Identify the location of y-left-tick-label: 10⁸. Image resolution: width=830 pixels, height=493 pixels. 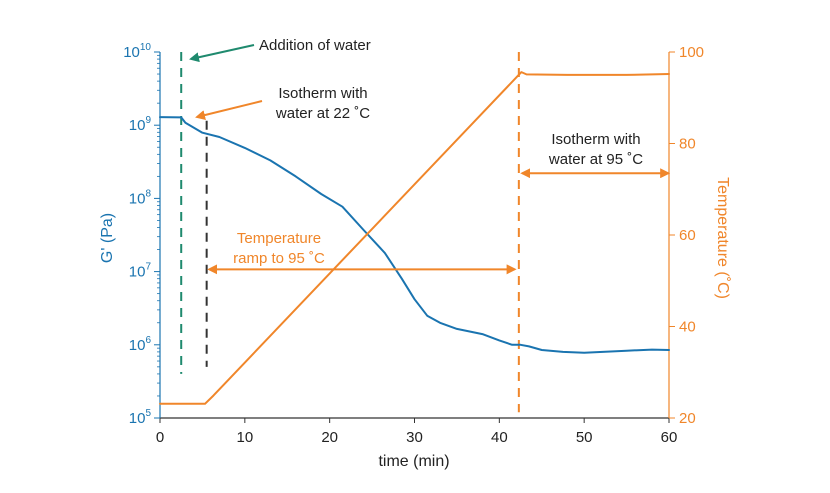
(140, 197).